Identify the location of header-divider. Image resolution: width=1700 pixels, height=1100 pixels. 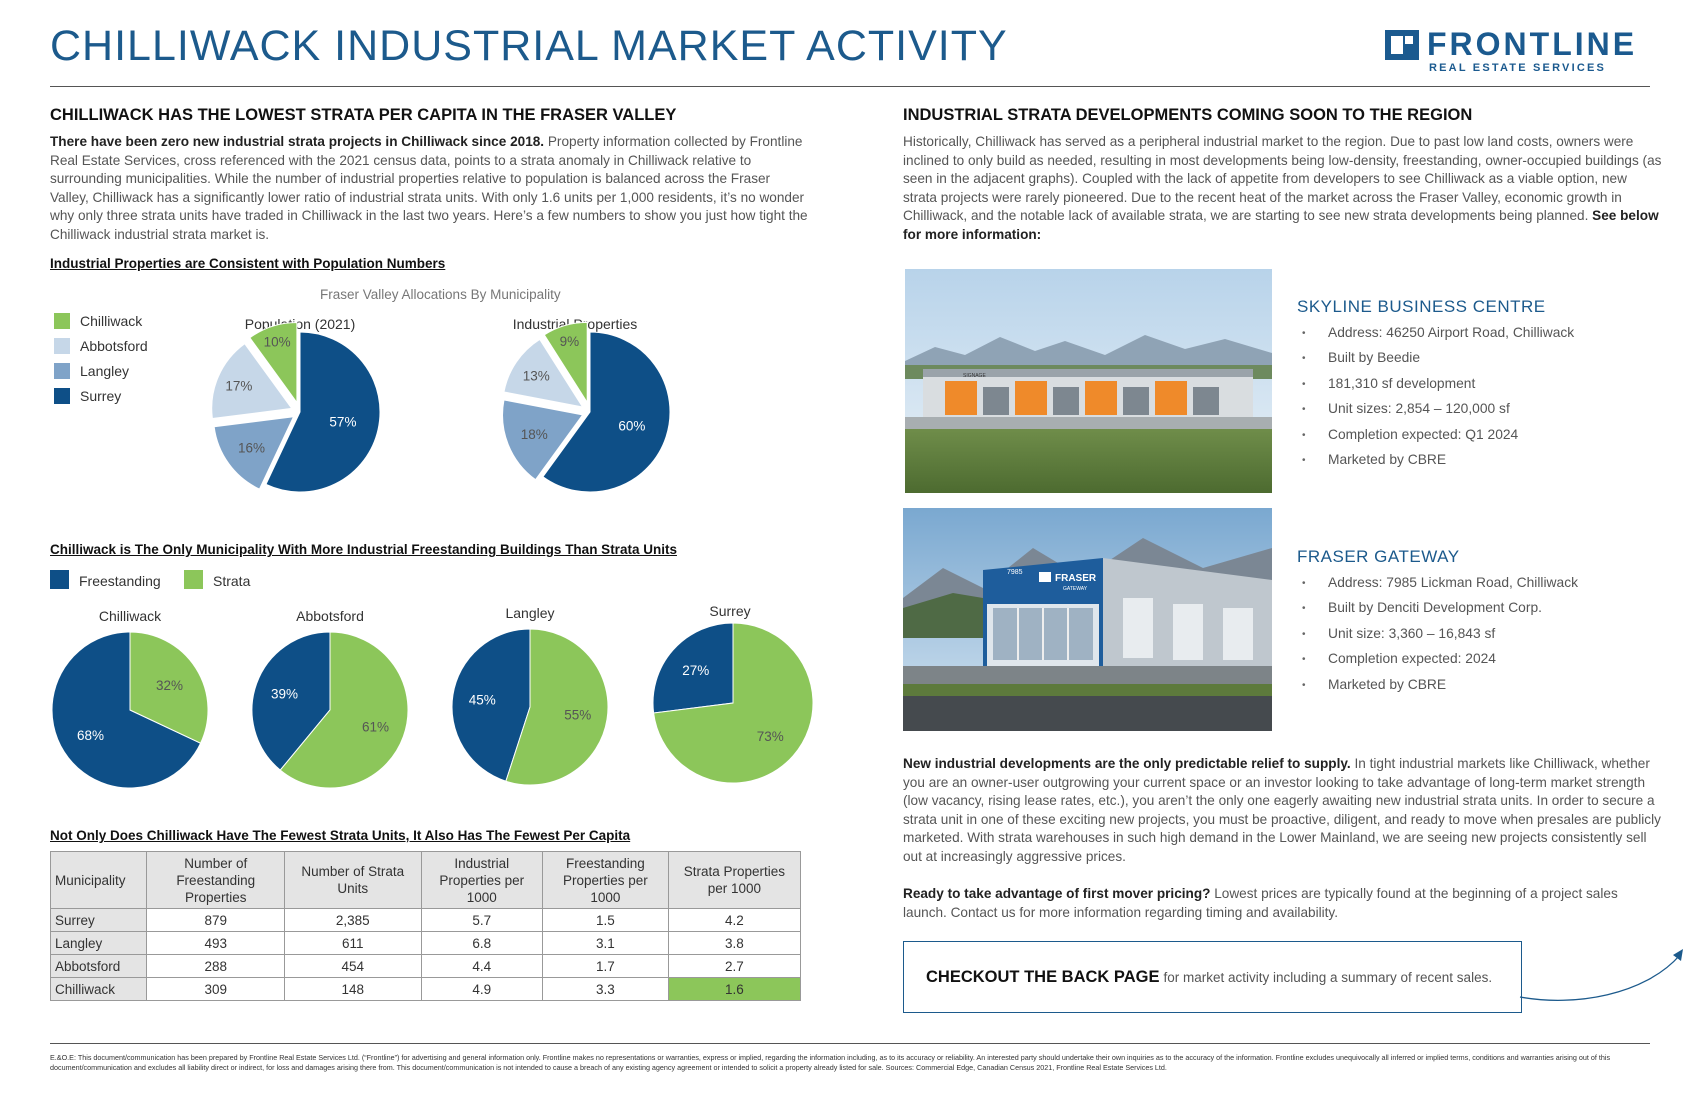
(850, 86).